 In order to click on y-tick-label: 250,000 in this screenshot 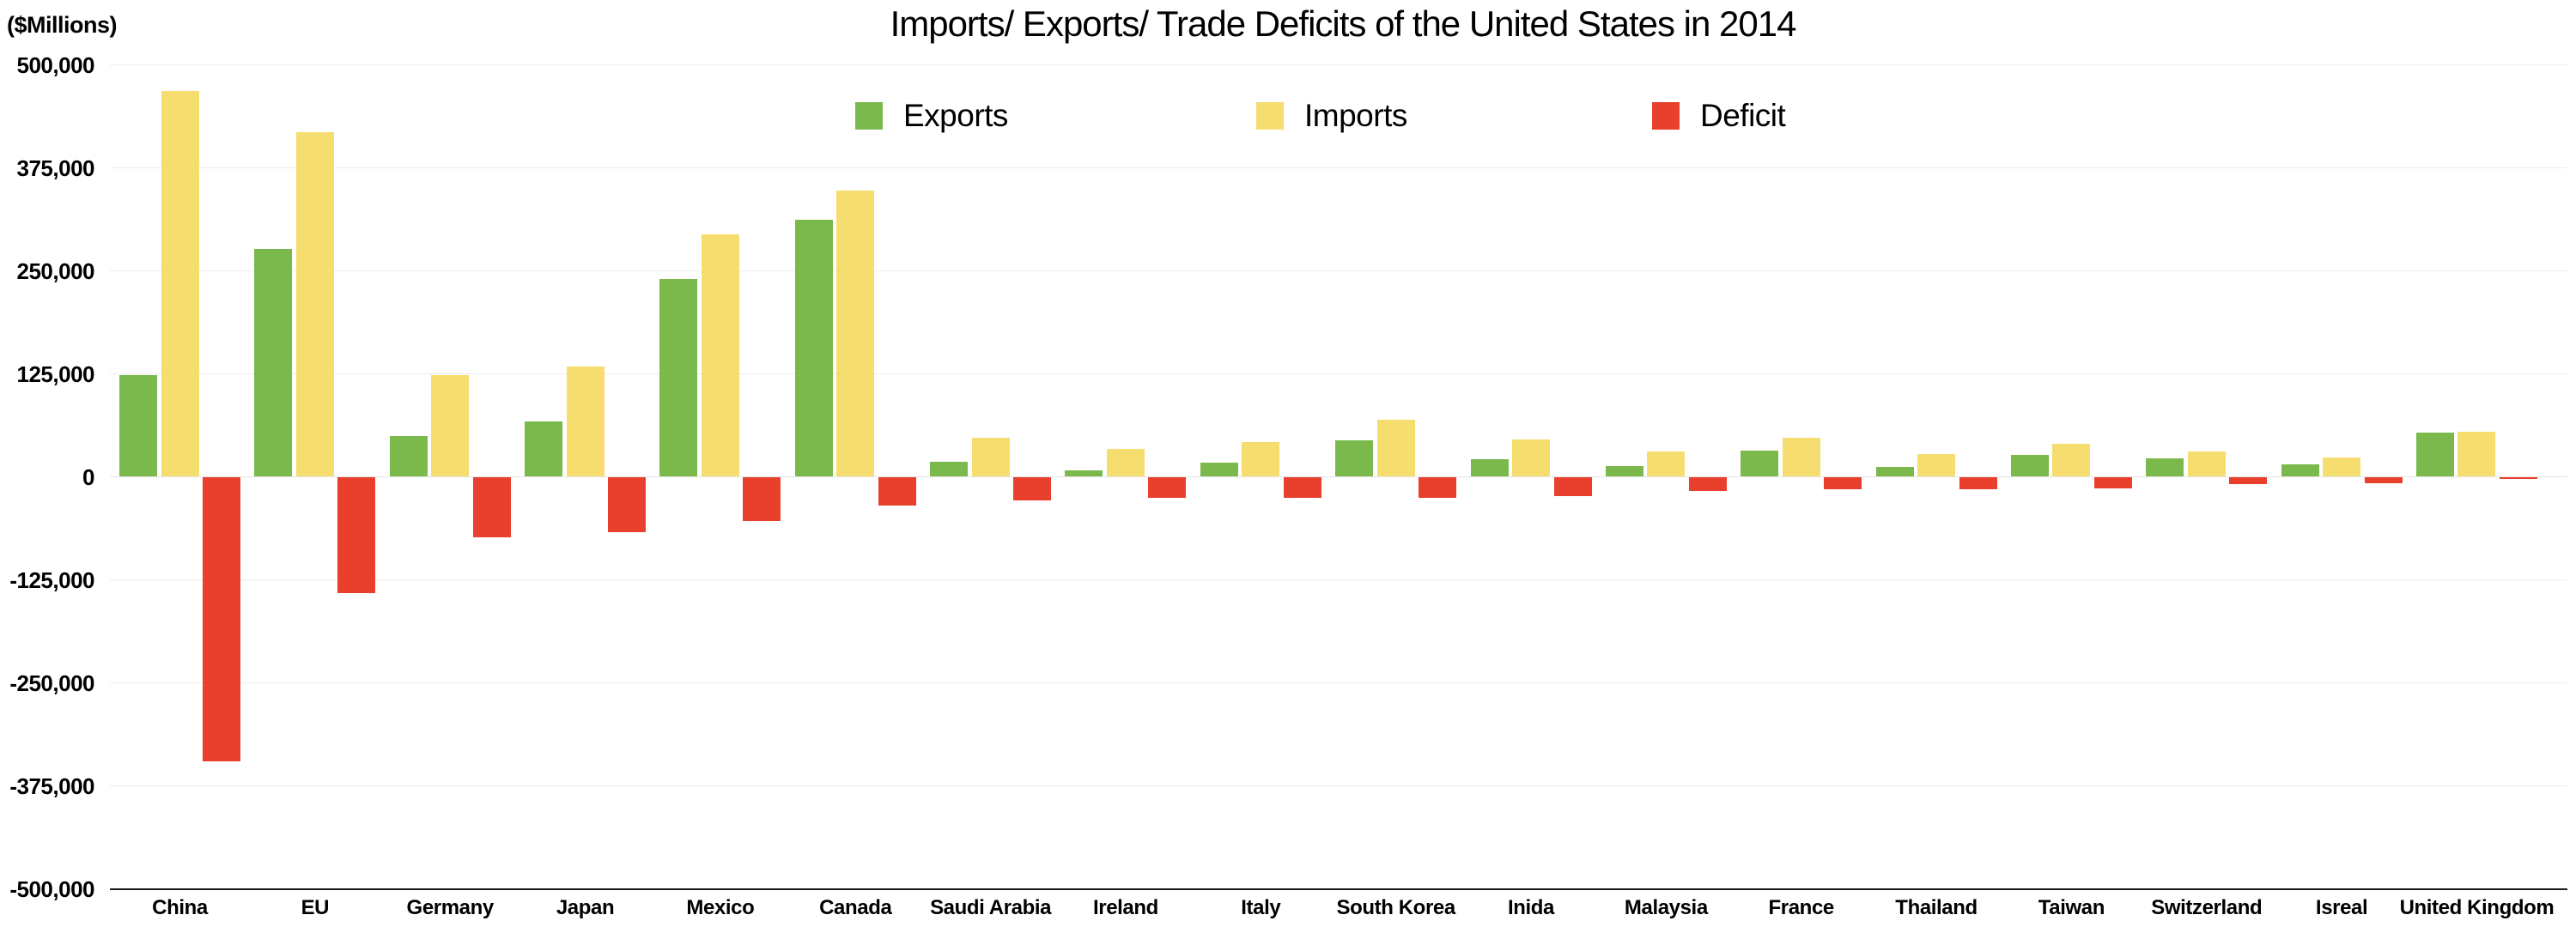, I will do `click(56, 271)`.